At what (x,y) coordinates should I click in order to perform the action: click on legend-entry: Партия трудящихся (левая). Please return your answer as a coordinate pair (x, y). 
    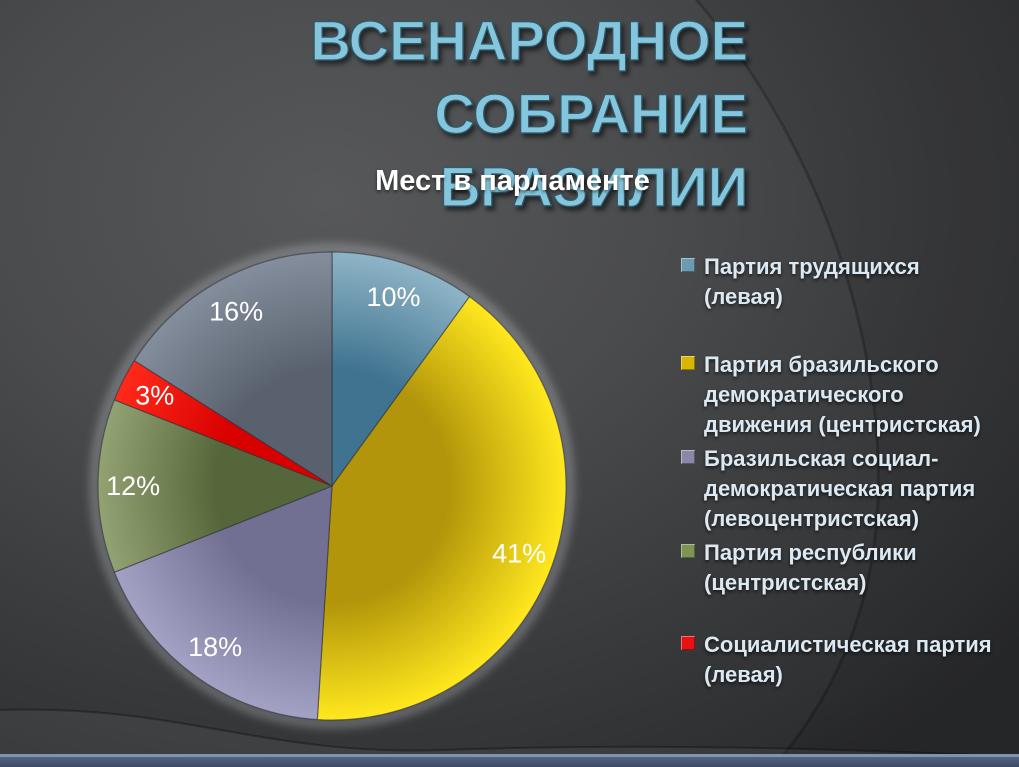
    Looking at the image, I should click on (840, 282).